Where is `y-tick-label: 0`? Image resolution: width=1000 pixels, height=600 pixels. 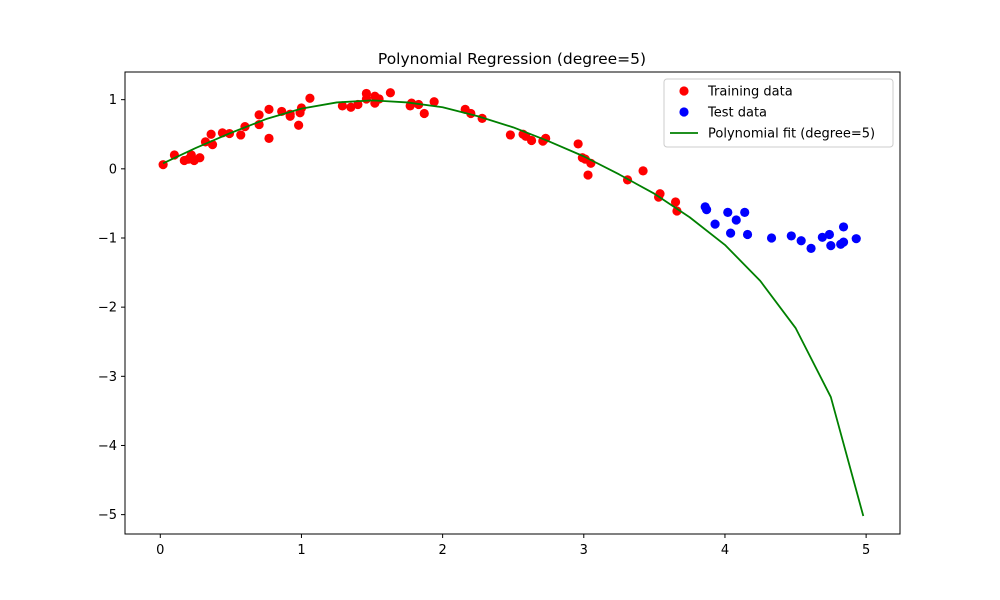 y-tick-label: 0 is located at coordinates (113, 169).